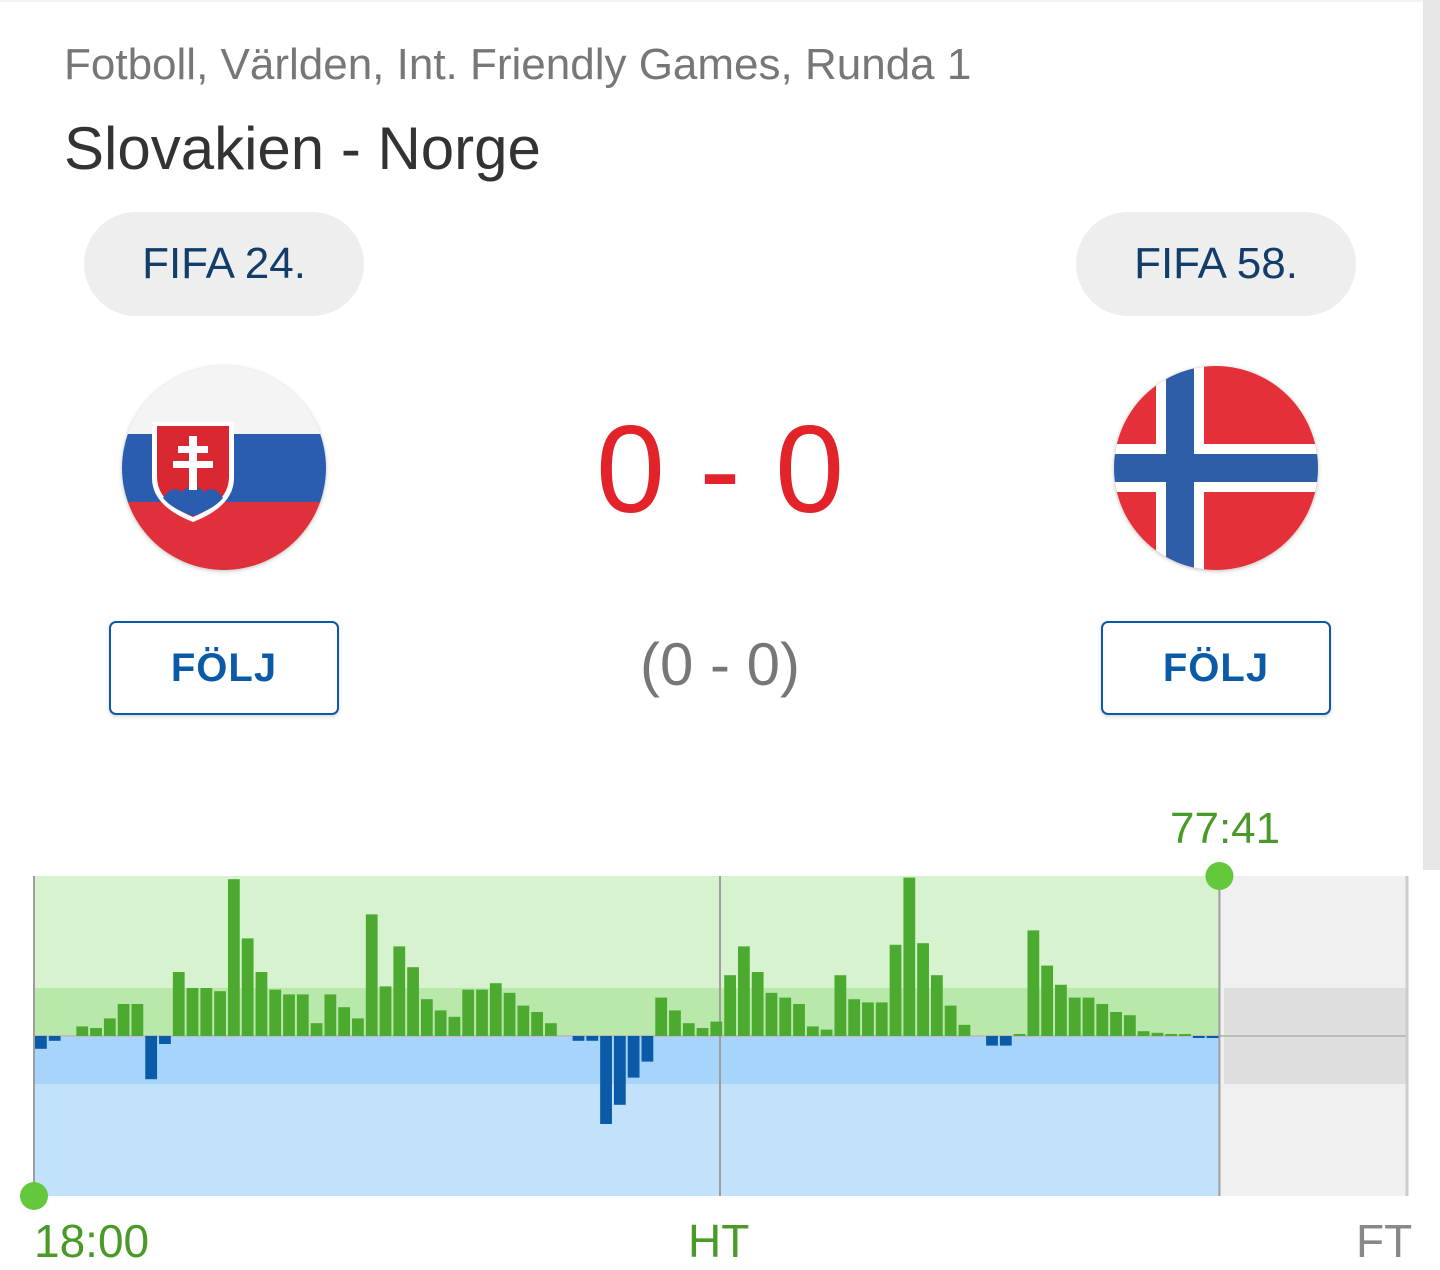 The height and width of the screenshot is (1270, 1440). Describe the element at coordinates (711, 1) in the screenshot. I see `top-divider` at that location.